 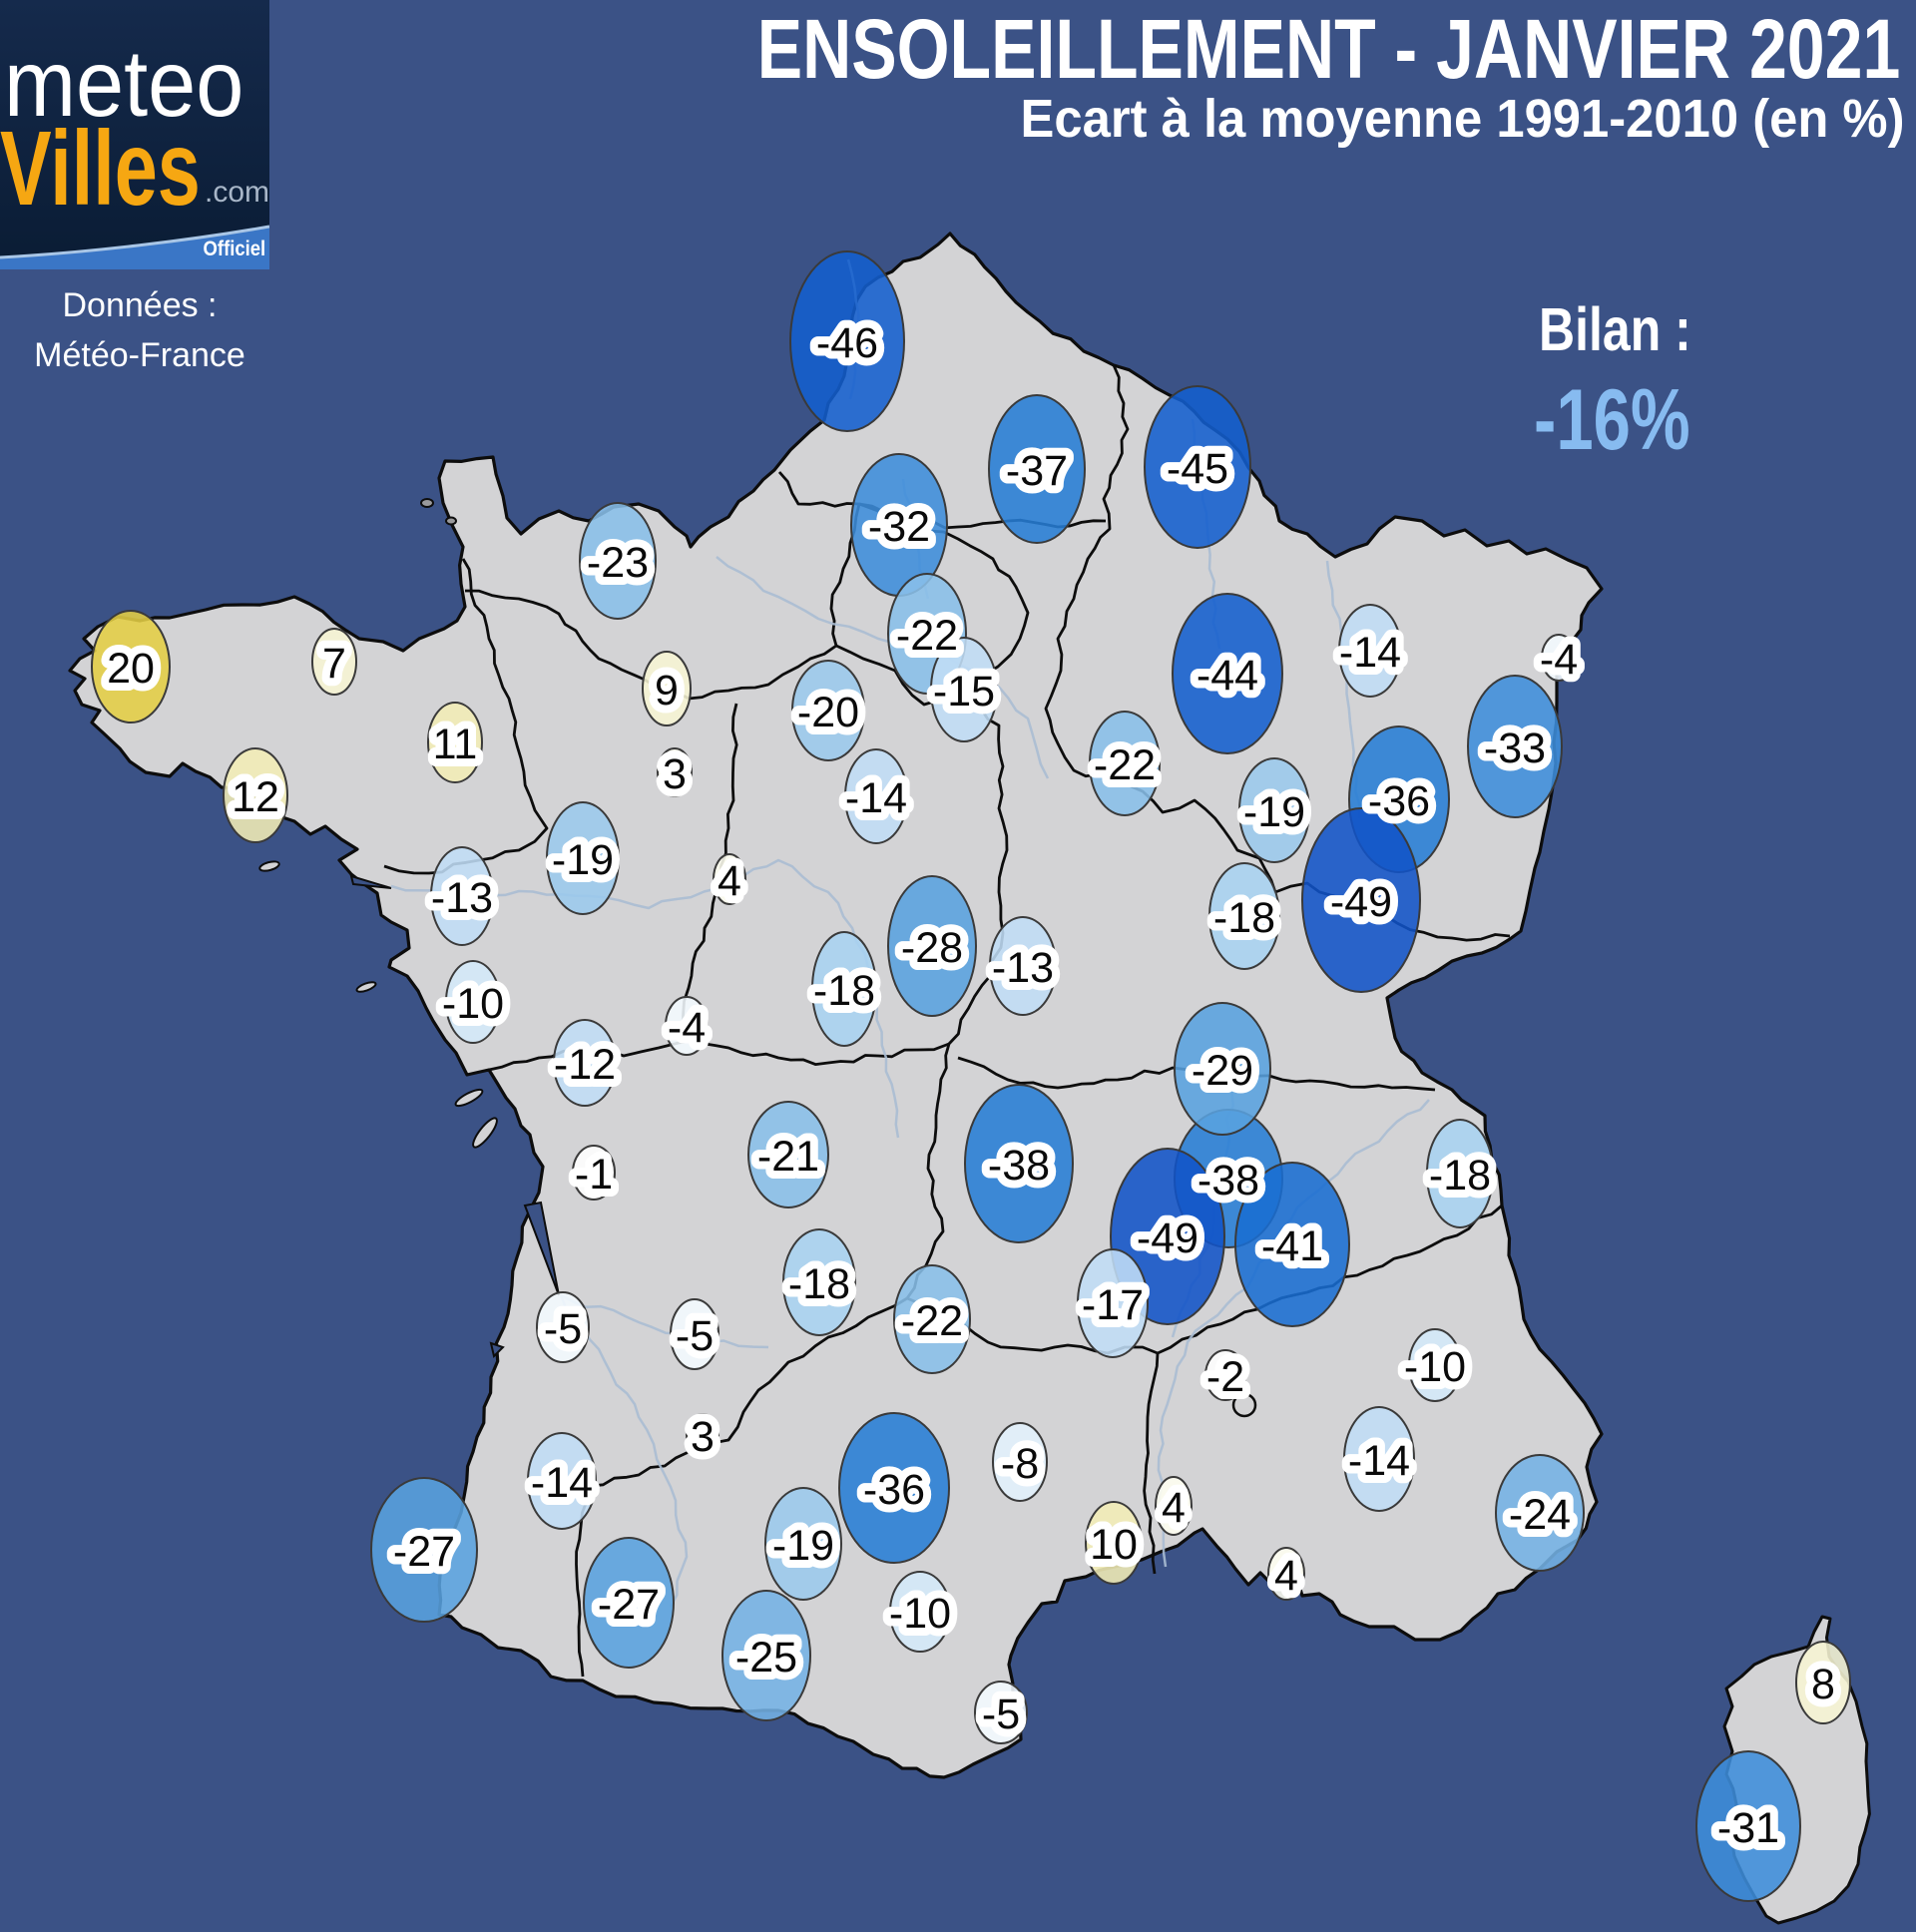 I want to click on svg-text: -33, so click(x=1515, y=748).